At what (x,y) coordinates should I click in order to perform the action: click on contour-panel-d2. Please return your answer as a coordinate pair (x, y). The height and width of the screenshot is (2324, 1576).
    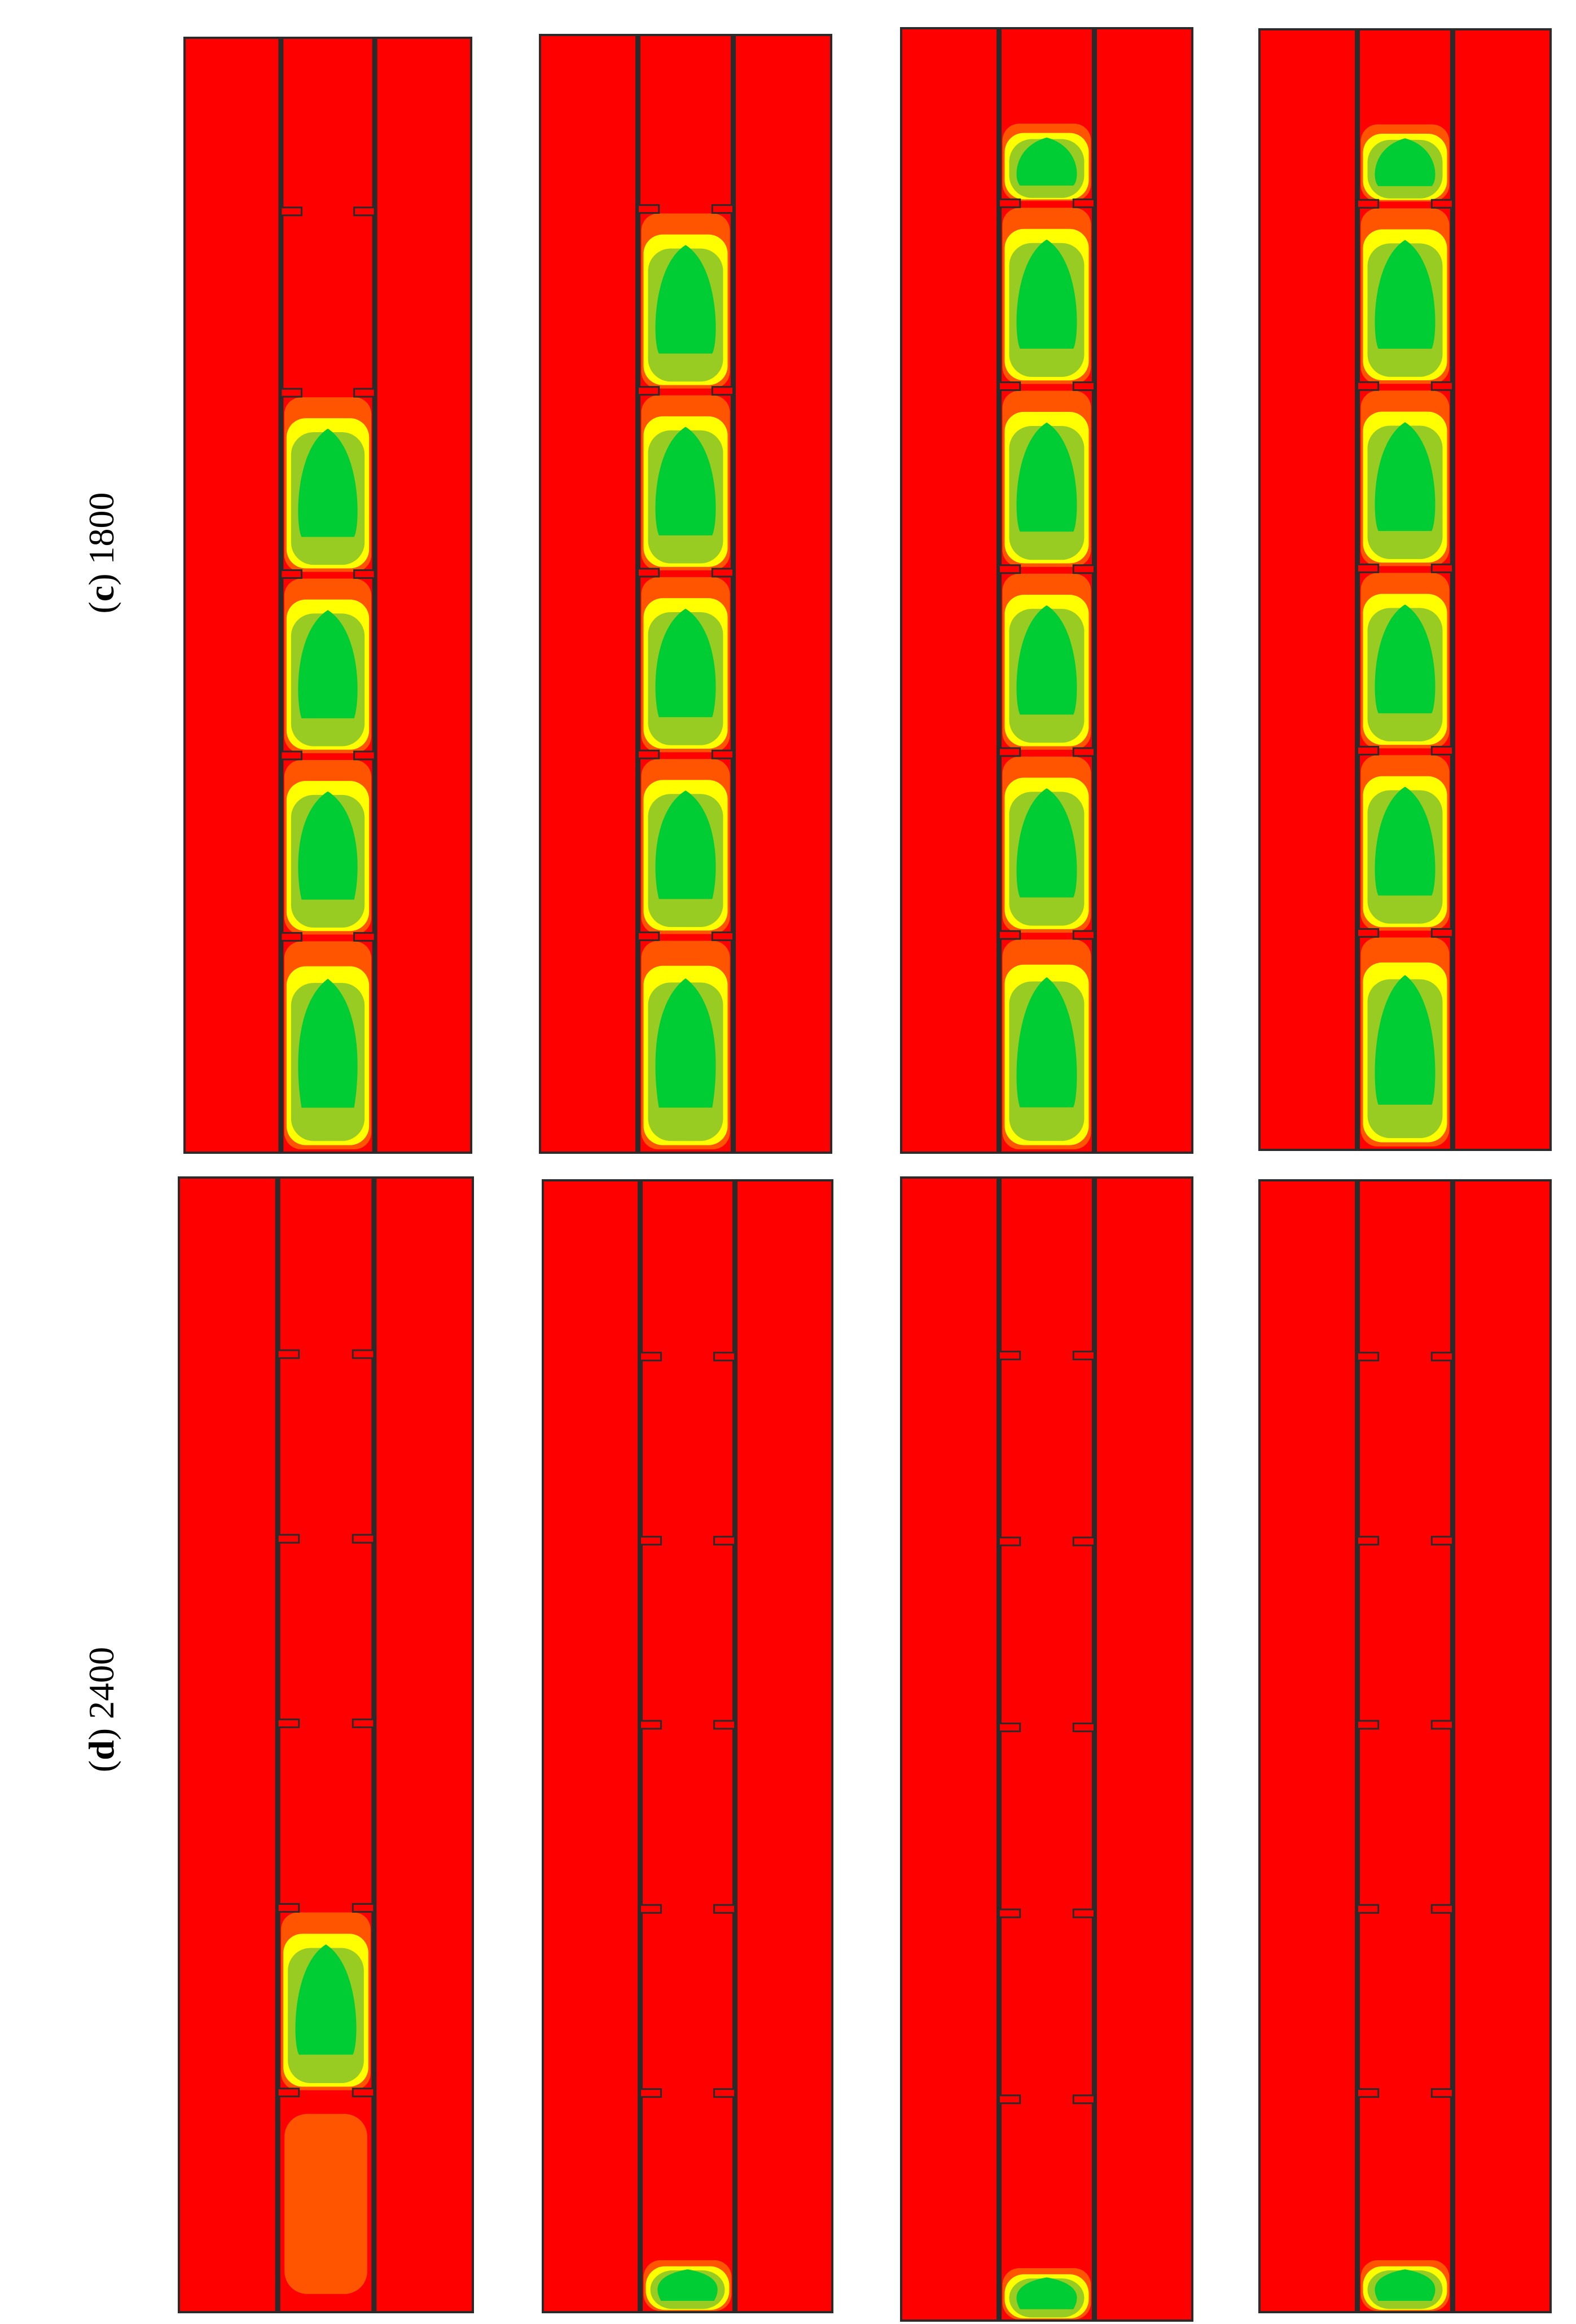
    Looking at the image, I should click on (688, 1746).